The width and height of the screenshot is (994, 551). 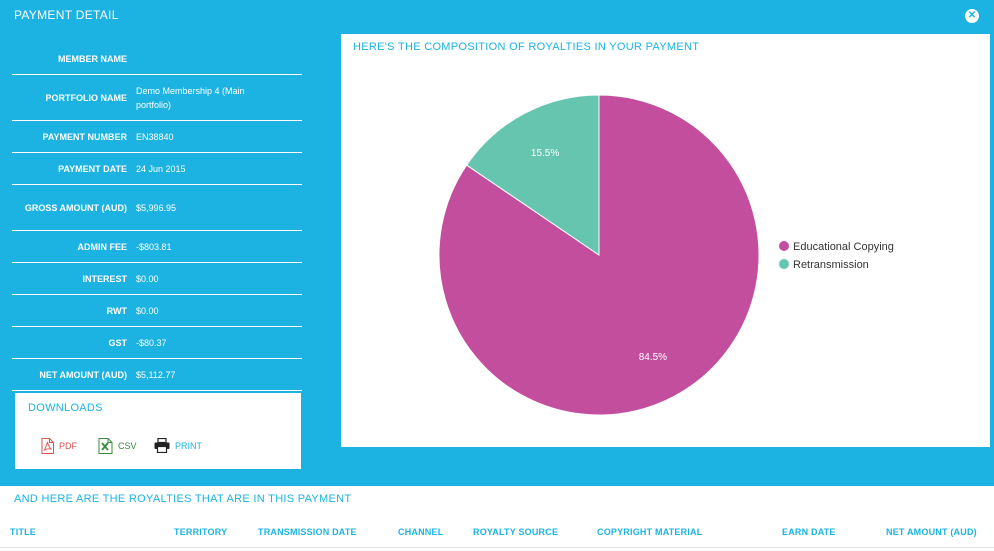 I want to click on close-icon: ✕, so click(x=972, y=16).